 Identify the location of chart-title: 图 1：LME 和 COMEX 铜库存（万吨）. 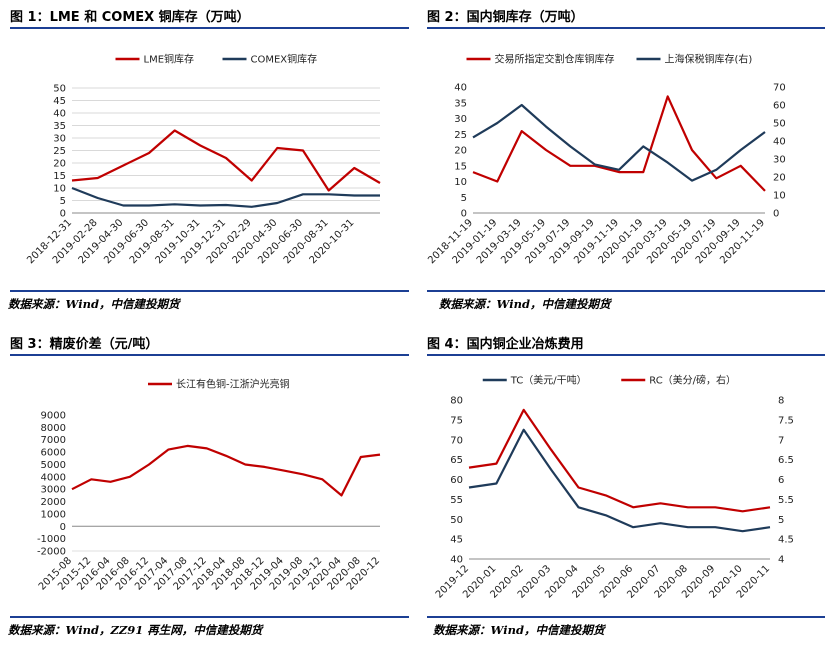
(130, 17).